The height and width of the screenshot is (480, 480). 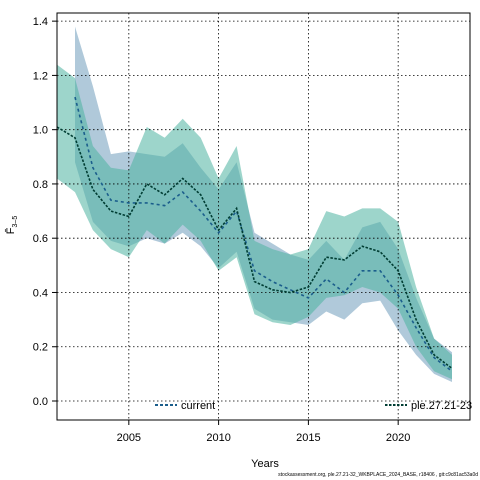 I want to click on y-axis-label-main: F̄, so click(x=10, y=230).